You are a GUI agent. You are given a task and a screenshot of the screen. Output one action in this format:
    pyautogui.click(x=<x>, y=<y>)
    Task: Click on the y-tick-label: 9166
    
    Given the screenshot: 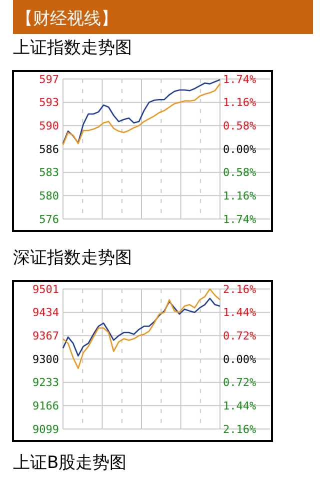 What is the action you would take?
    pyautogui.click(x=45, y=406)
    